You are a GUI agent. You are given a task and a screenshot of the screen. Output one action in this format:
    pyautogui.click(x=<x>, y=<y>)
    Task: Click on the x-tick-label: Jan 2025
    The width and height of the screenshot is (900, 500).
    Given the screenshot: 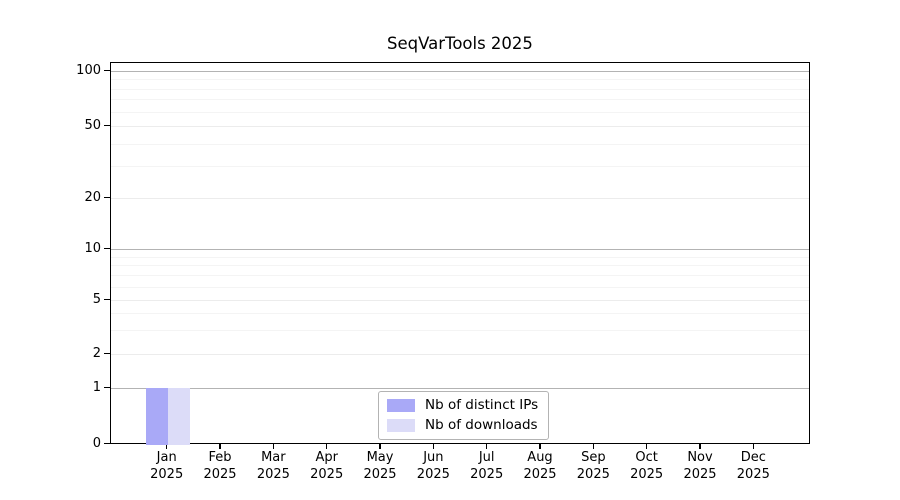 What is the action you would take?
    pyautogui.click(x=167, y=466)
    